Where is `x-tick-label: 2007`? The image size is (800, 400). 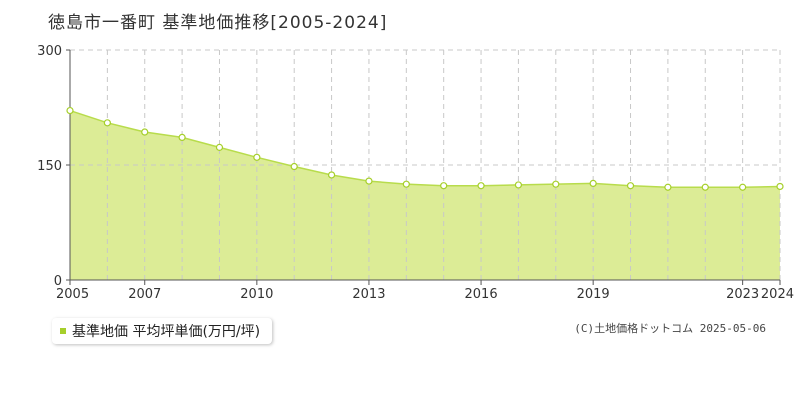
x-tick-label: 2007 is located at coordinates (144, 294).